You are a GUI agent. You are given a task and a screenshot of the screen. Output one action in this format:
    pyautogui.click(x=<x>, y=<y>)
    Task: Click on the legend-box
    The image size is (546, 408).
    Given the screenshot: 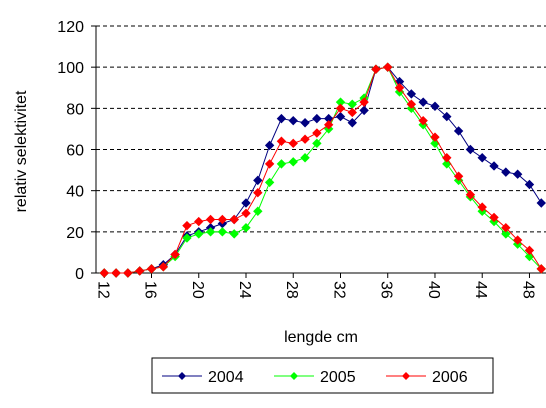 What is the action you would take?
    pyautogui.click(x=322, y=375)
    